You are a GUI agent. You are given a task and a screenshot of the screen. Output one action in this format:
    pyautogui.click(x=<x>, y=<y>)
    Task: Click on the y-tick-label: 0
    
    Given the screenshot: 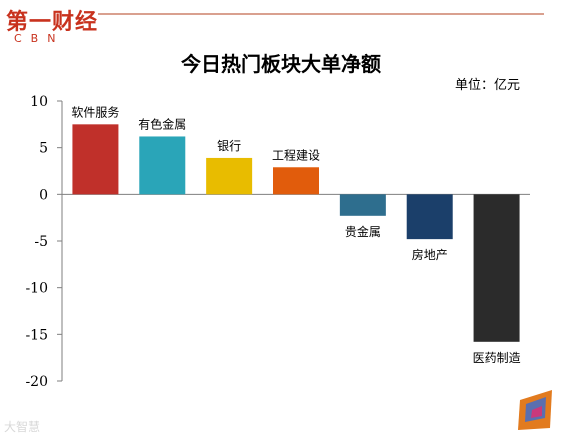 What is the action you would take?
    pyautogui.click(x=43, y=195)
    